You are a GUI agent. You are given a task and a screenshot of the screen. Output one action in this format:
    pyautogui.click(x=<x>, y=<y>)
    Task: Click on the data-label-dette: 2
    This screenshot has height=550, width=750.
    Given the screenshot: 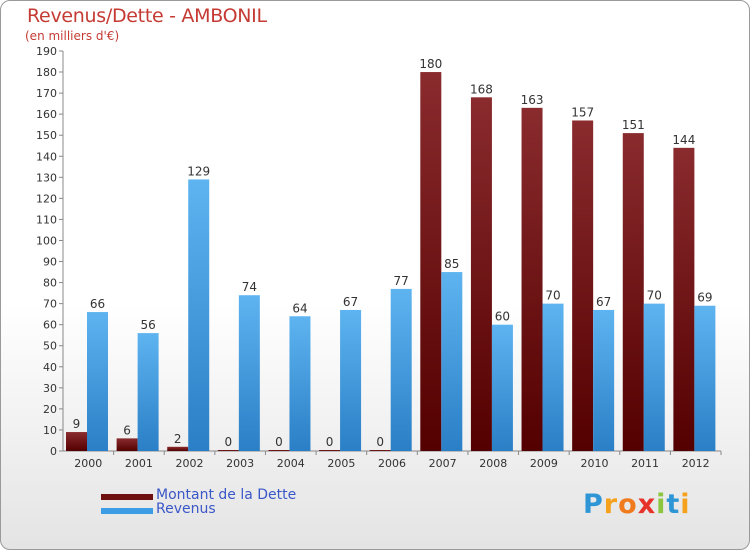 What is the action you would take?
    pyautogui.click(x=178, y=439)
    